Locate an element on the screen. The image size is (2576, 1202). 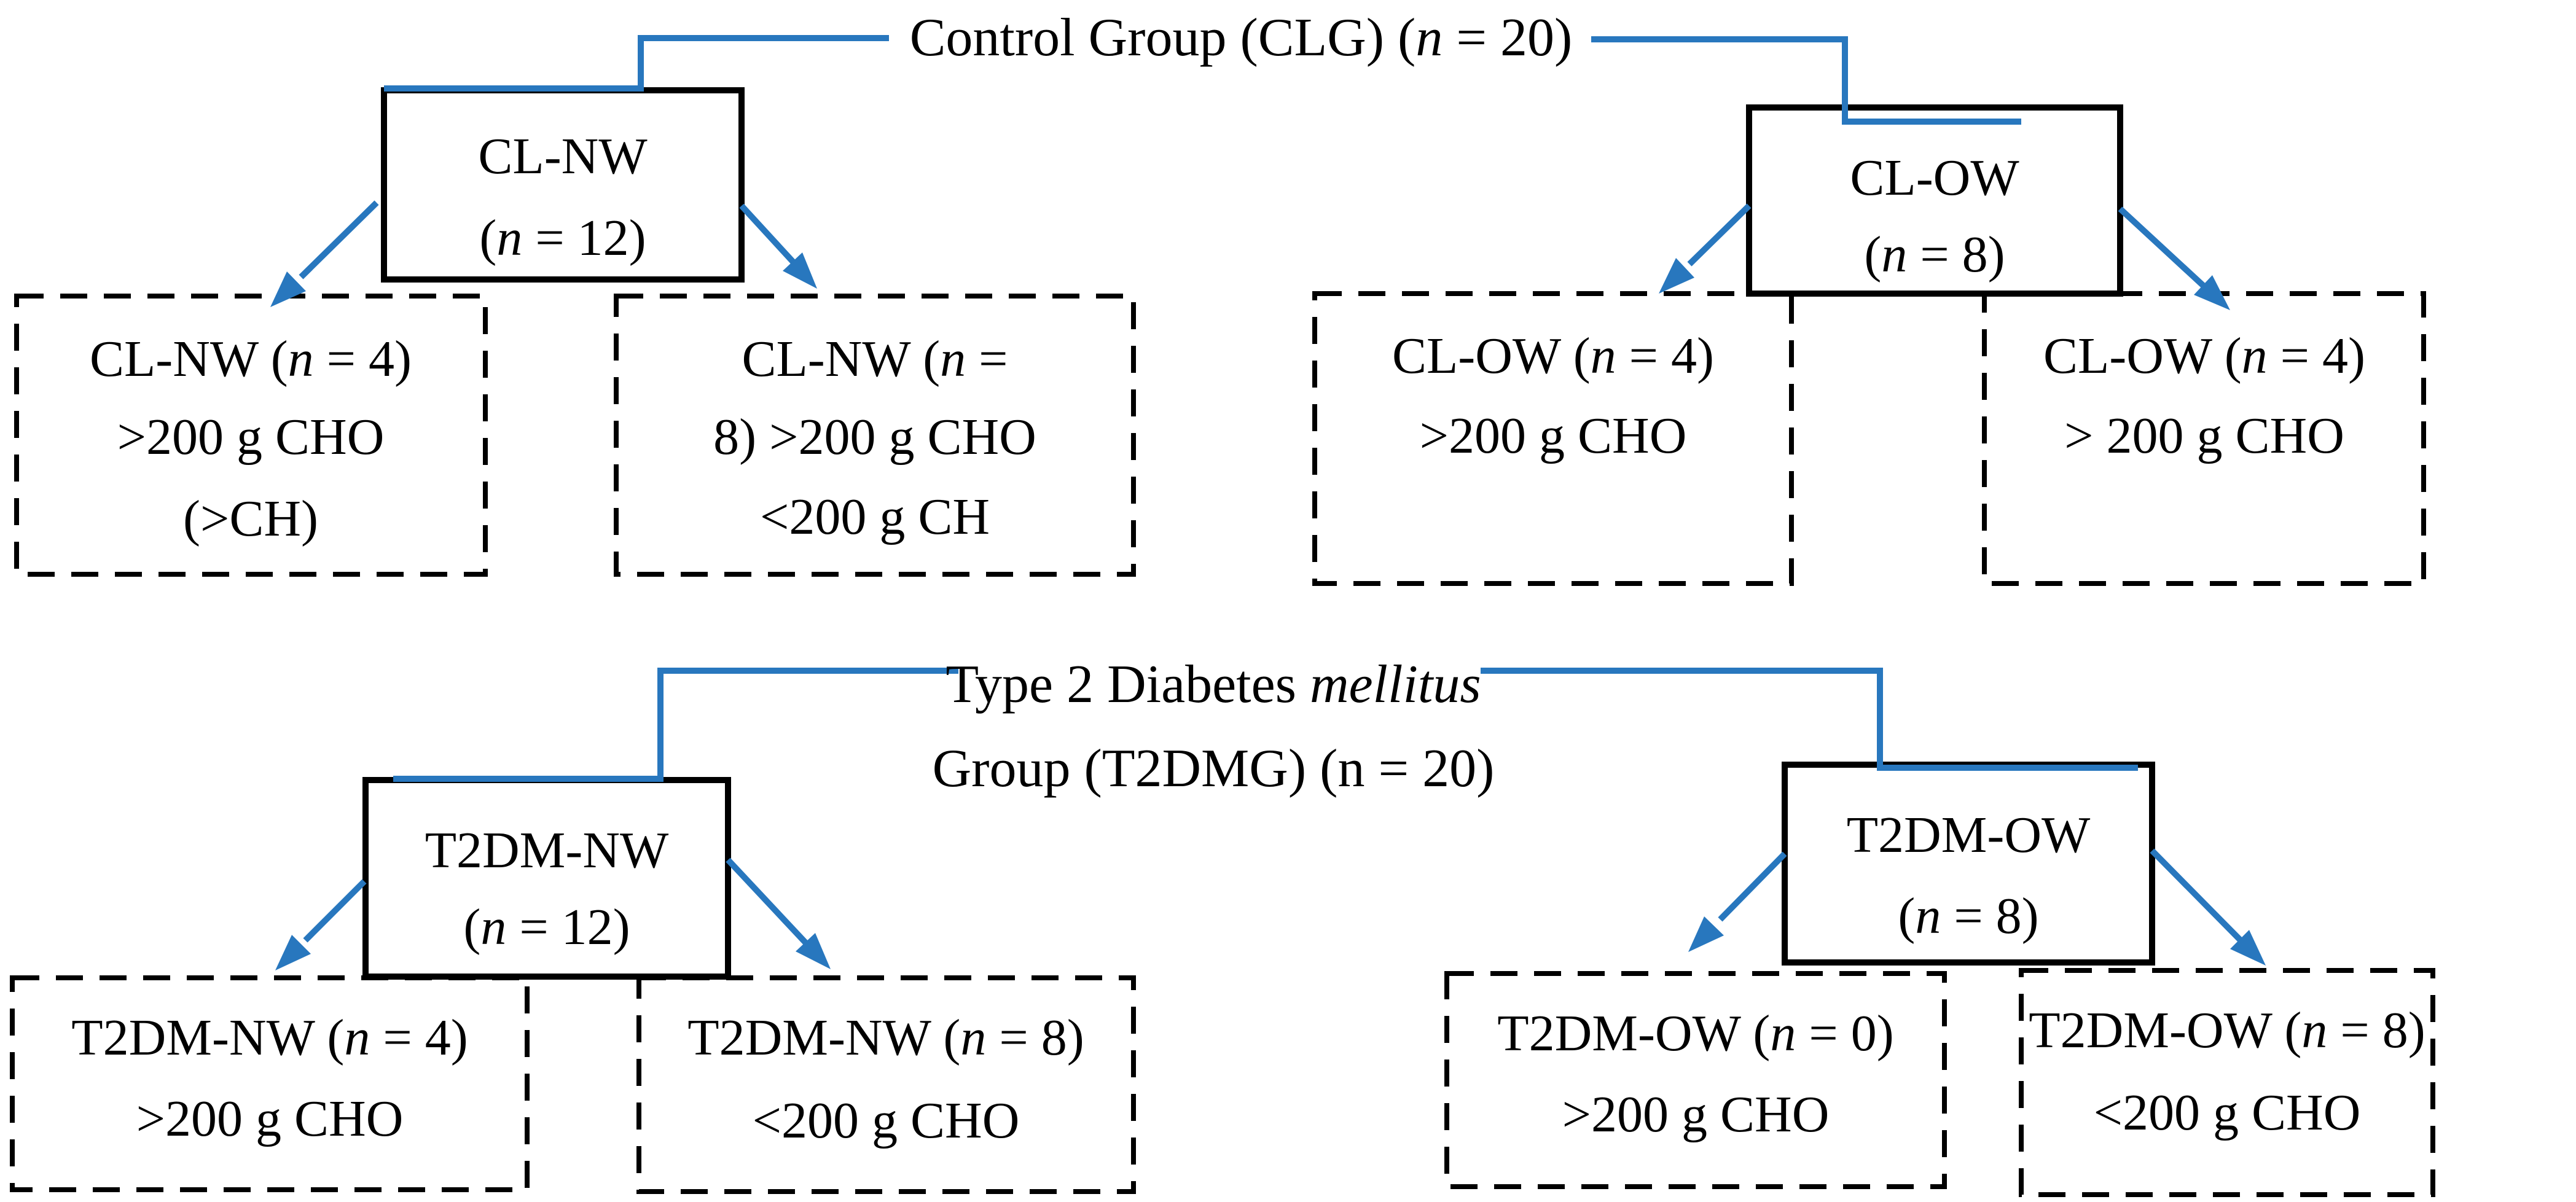
label-part: > 200 g CHO is located at coordinates (2204, 435).